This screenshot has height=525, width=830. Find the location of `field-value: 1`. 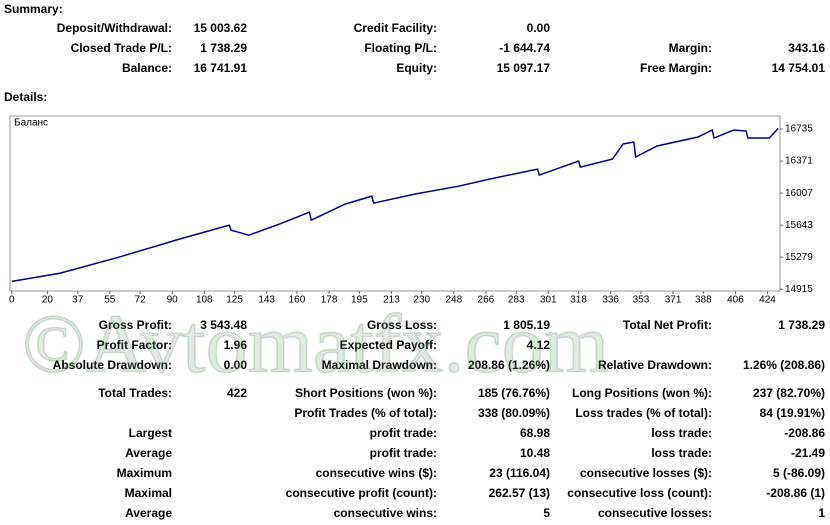

field-value: 1 is located at coordinates (821, 513).